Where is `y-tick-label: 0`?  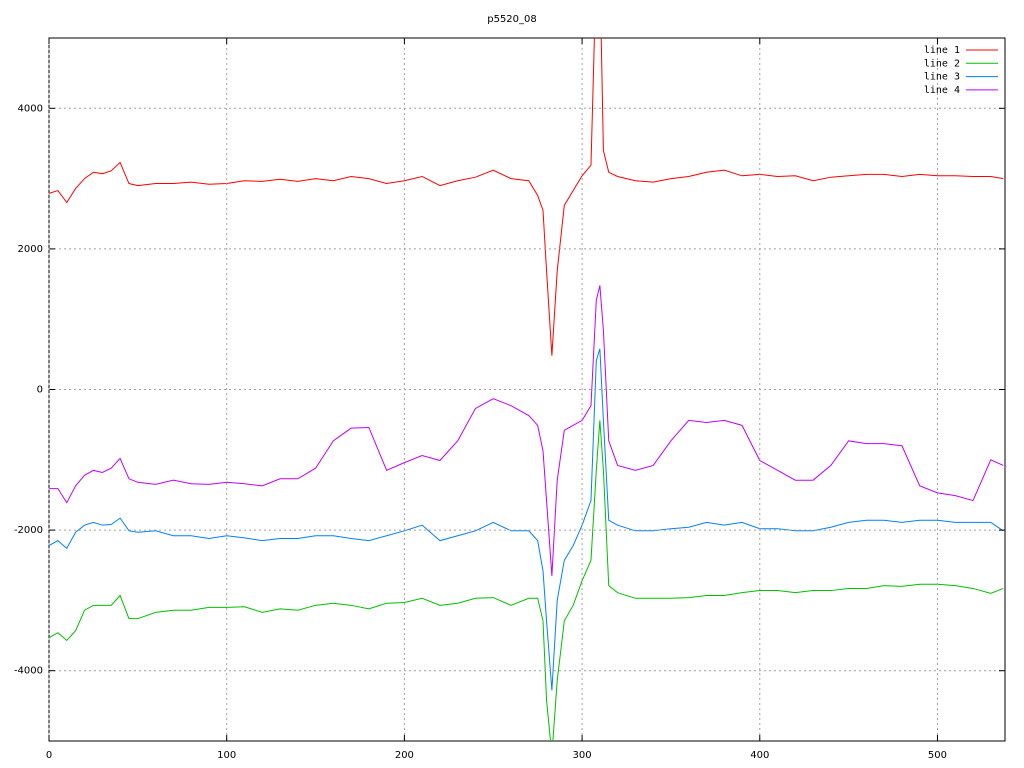 y-tick-label: 0 is located at coordinates (40, 390).